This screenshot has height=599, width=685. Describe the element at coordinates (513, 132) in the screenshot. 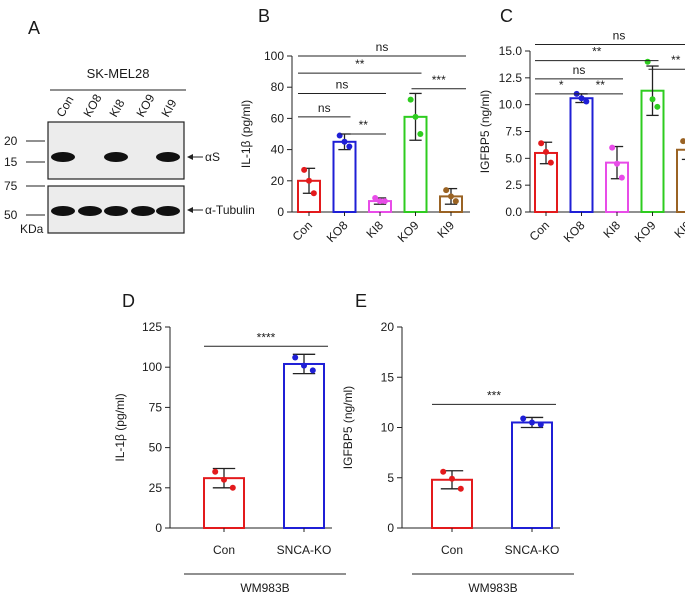

I see `y-tick-label: 7.5` at that location.